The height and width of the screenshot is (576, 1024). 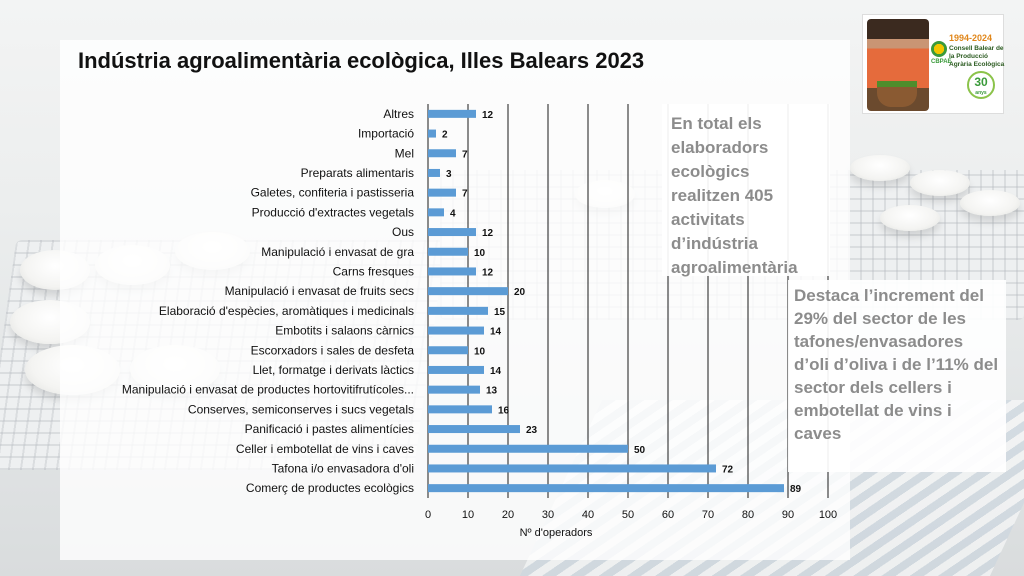 What do you see at coordinates (333, 370) in the screenshot?
I see `category-label: Llet, formatge i derivats làctics` at bounding box center [333, 370].